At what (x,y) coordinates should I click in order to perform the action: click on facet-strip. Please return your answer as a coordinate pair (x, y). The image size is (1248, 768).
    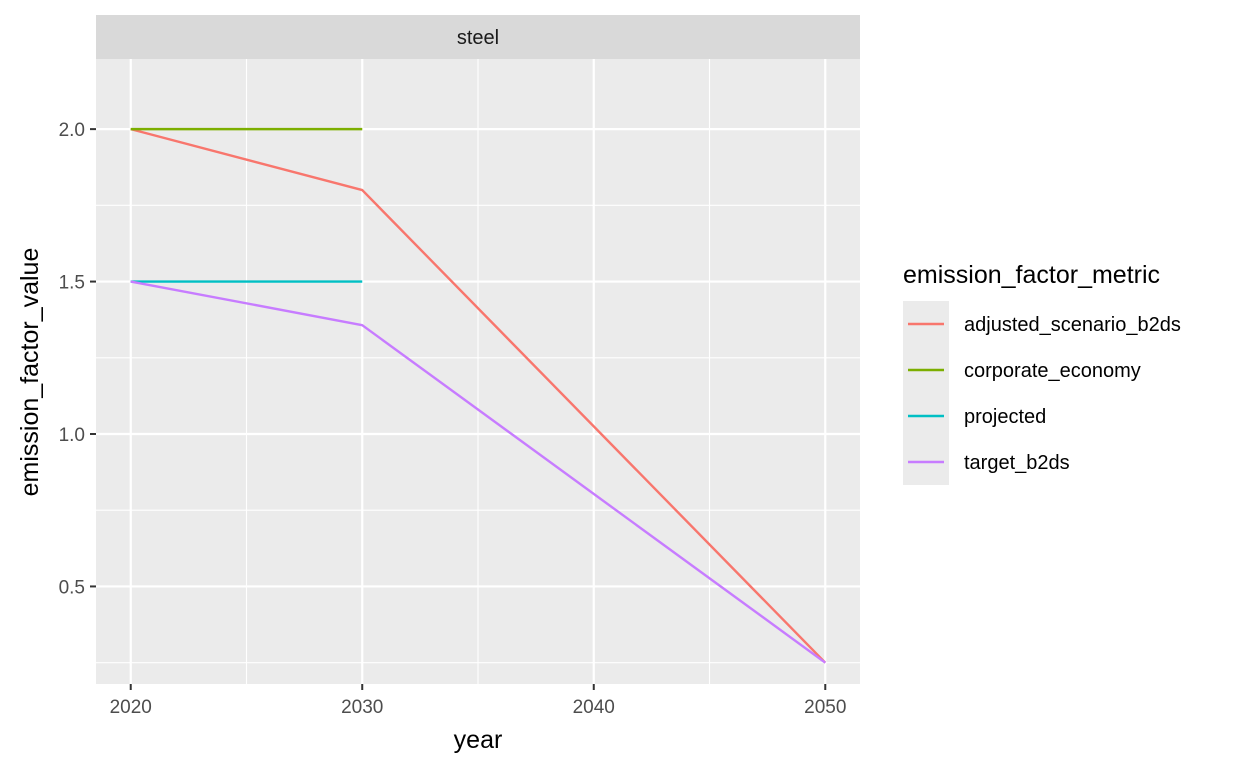
    Looking at the image, I should click on (478, 37).